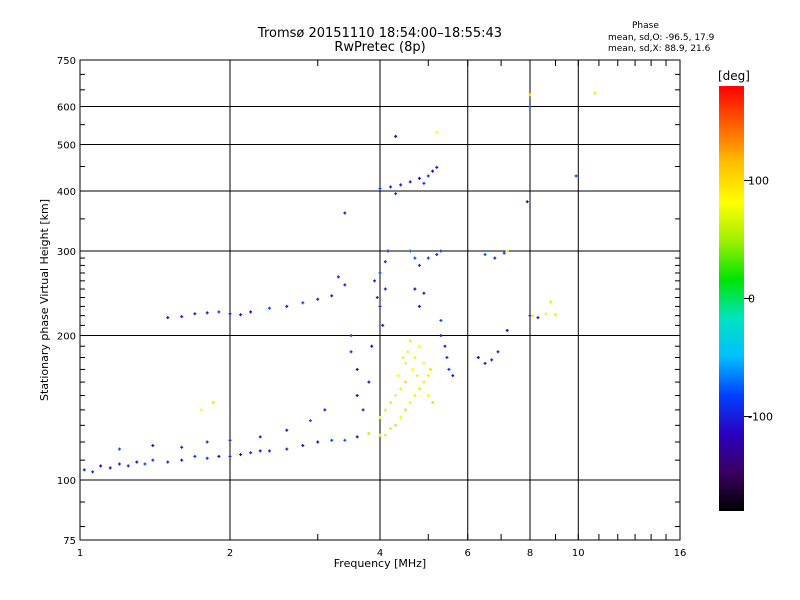 The height and width of the screenshot is (600, 800). I want to click on y-axis-label: Stationary phase Virtual Height [km], so click(44, 300).